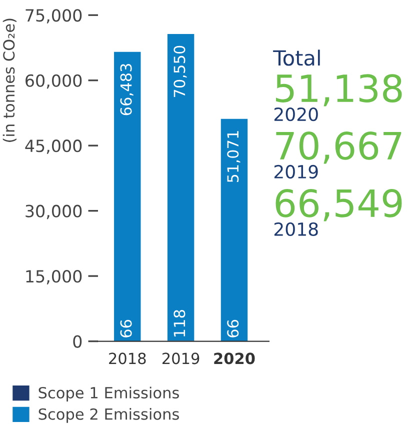 The image size is (417, 432). Describe the element at coordinates (181, 358) in the screenshot. I see `x-tick-label: 2019` at that location.